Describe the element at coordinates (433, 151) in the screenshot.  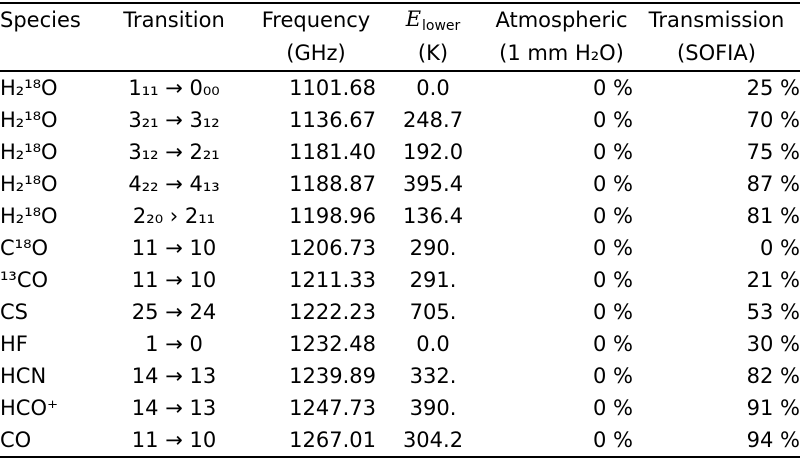
I see `elower-cell: 192.0` at that location.